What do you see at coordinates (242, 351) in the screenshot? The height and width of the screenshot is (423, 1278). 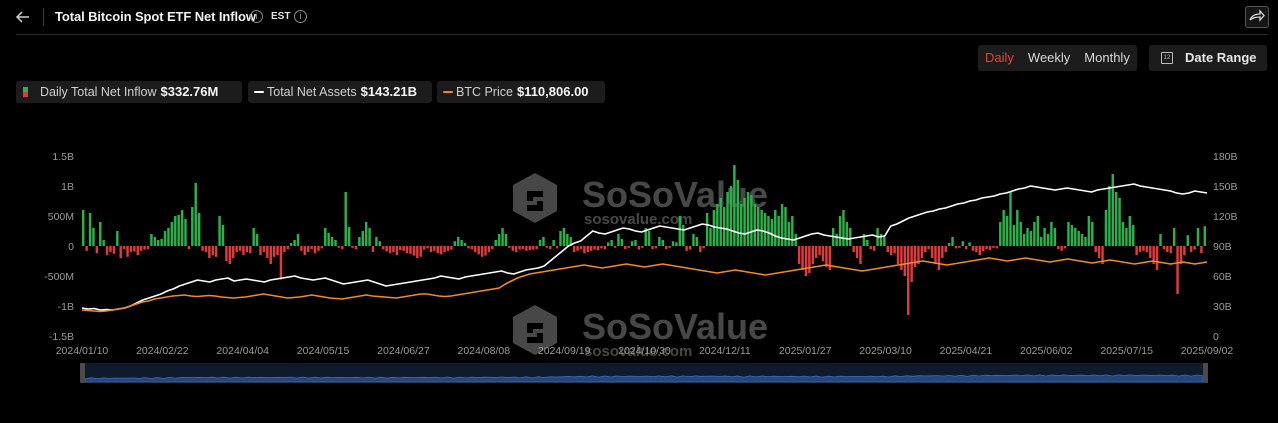 I see `x-tick-label: 2024/04/04` at bounding box center [242, 351].